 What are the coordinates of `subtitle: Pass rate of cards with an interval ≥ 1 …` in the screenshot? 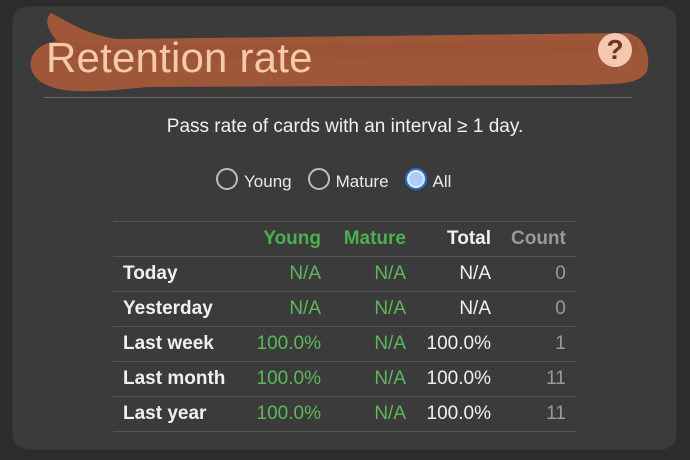 It's located at (345, 126).